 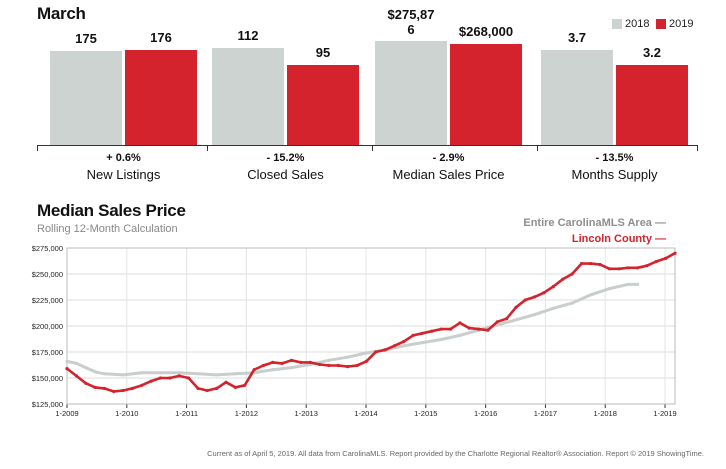 I want to click on bar-new-listings-2019, so click(x=161, y=97).